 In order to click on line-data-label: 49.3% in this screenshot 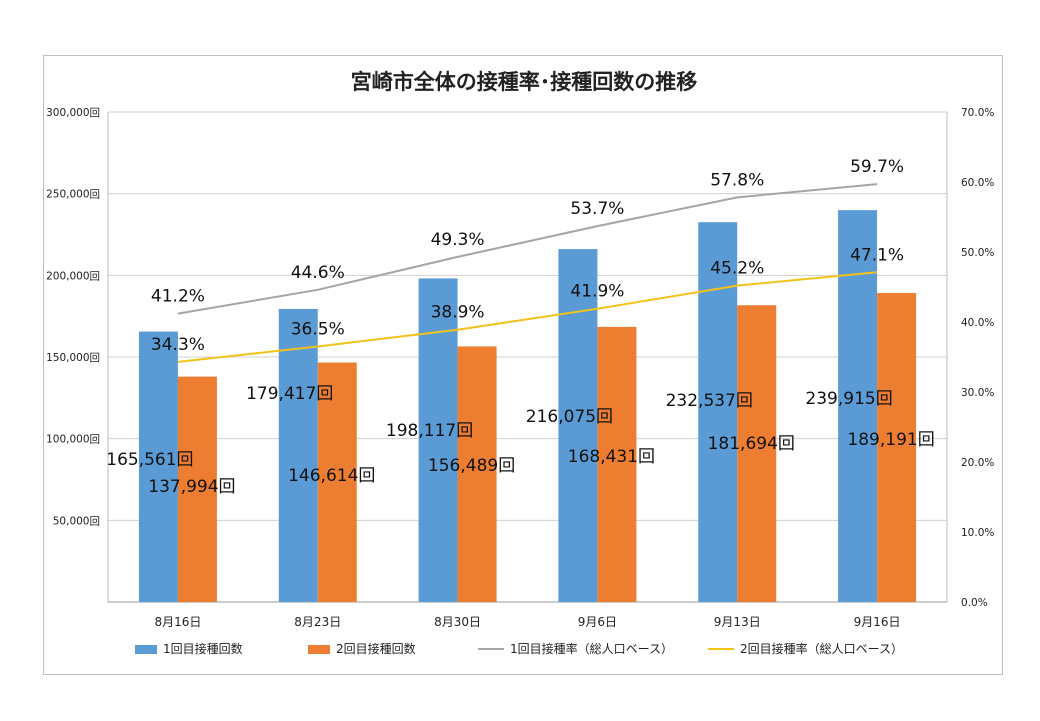, I will do `click(458, 240)`.